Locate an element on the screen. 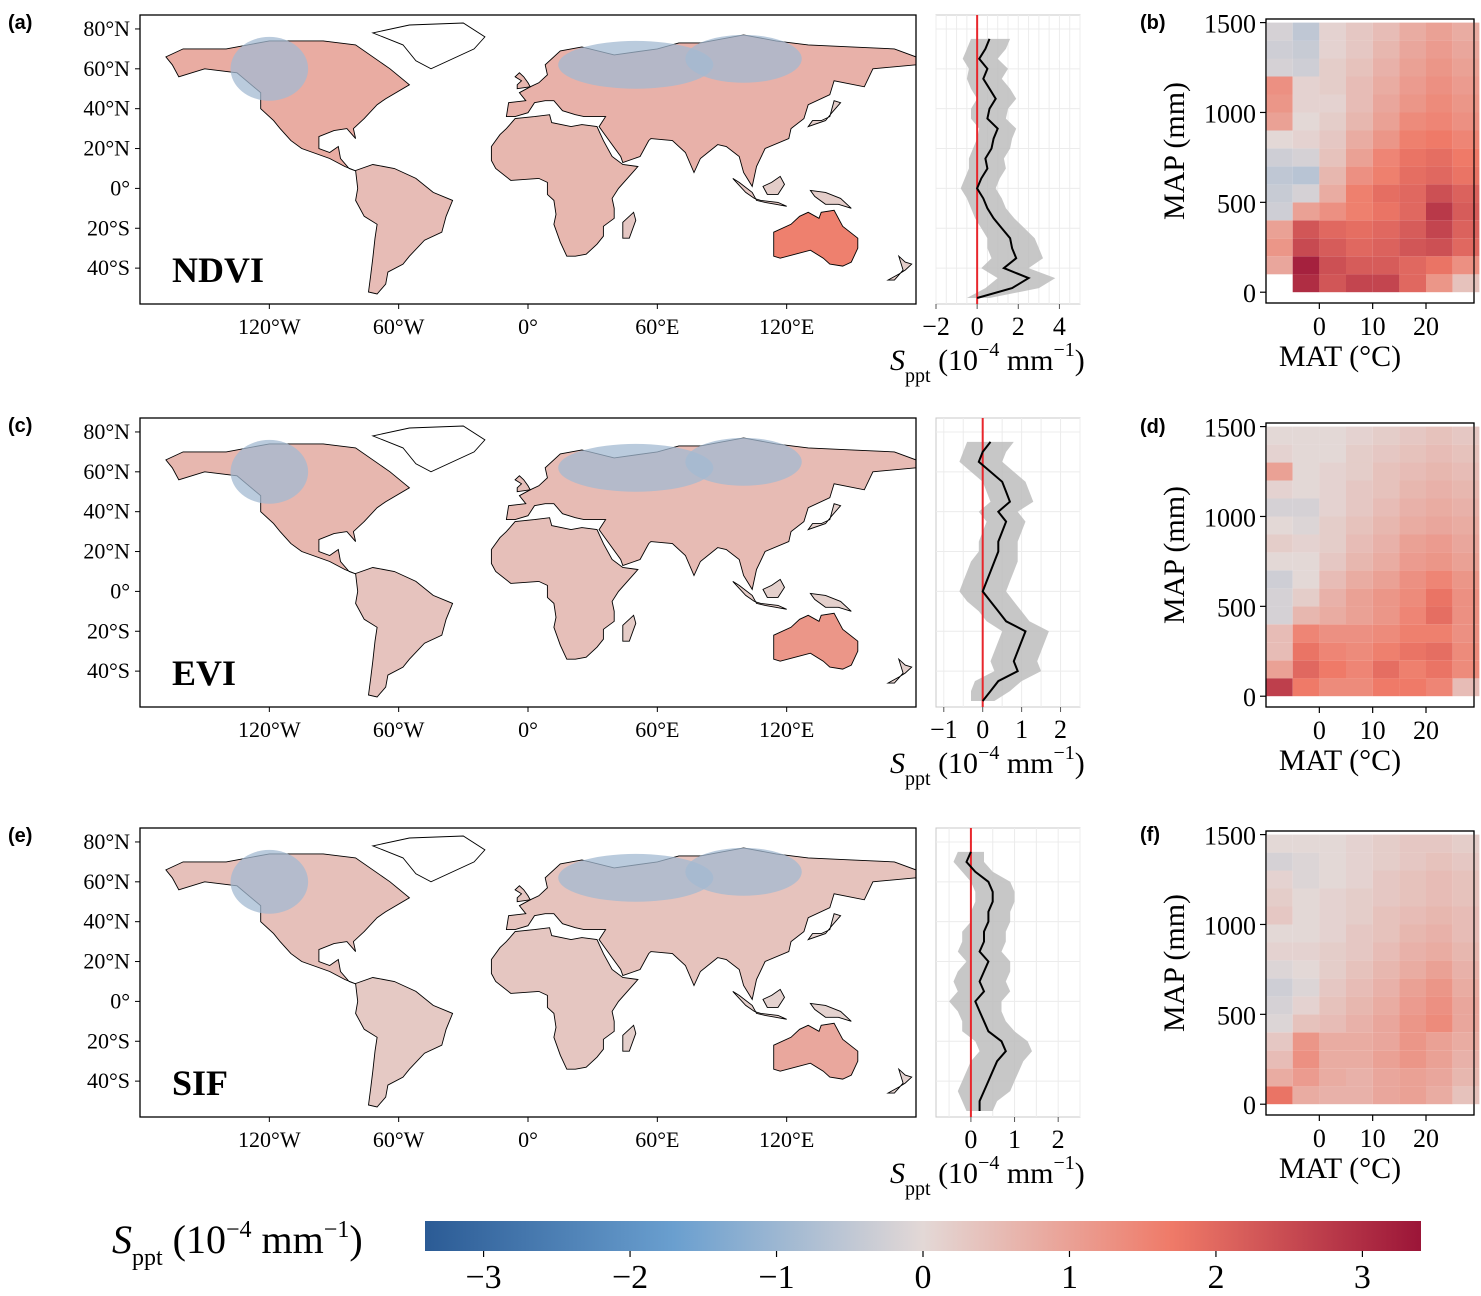 The width and height of the screenshot is (1481, 1296). climate-heatmap: 0 500 1000 1500 0 10 20 MAT (°C) MAP (mm) (b) is located at coordinates (1310, 191).